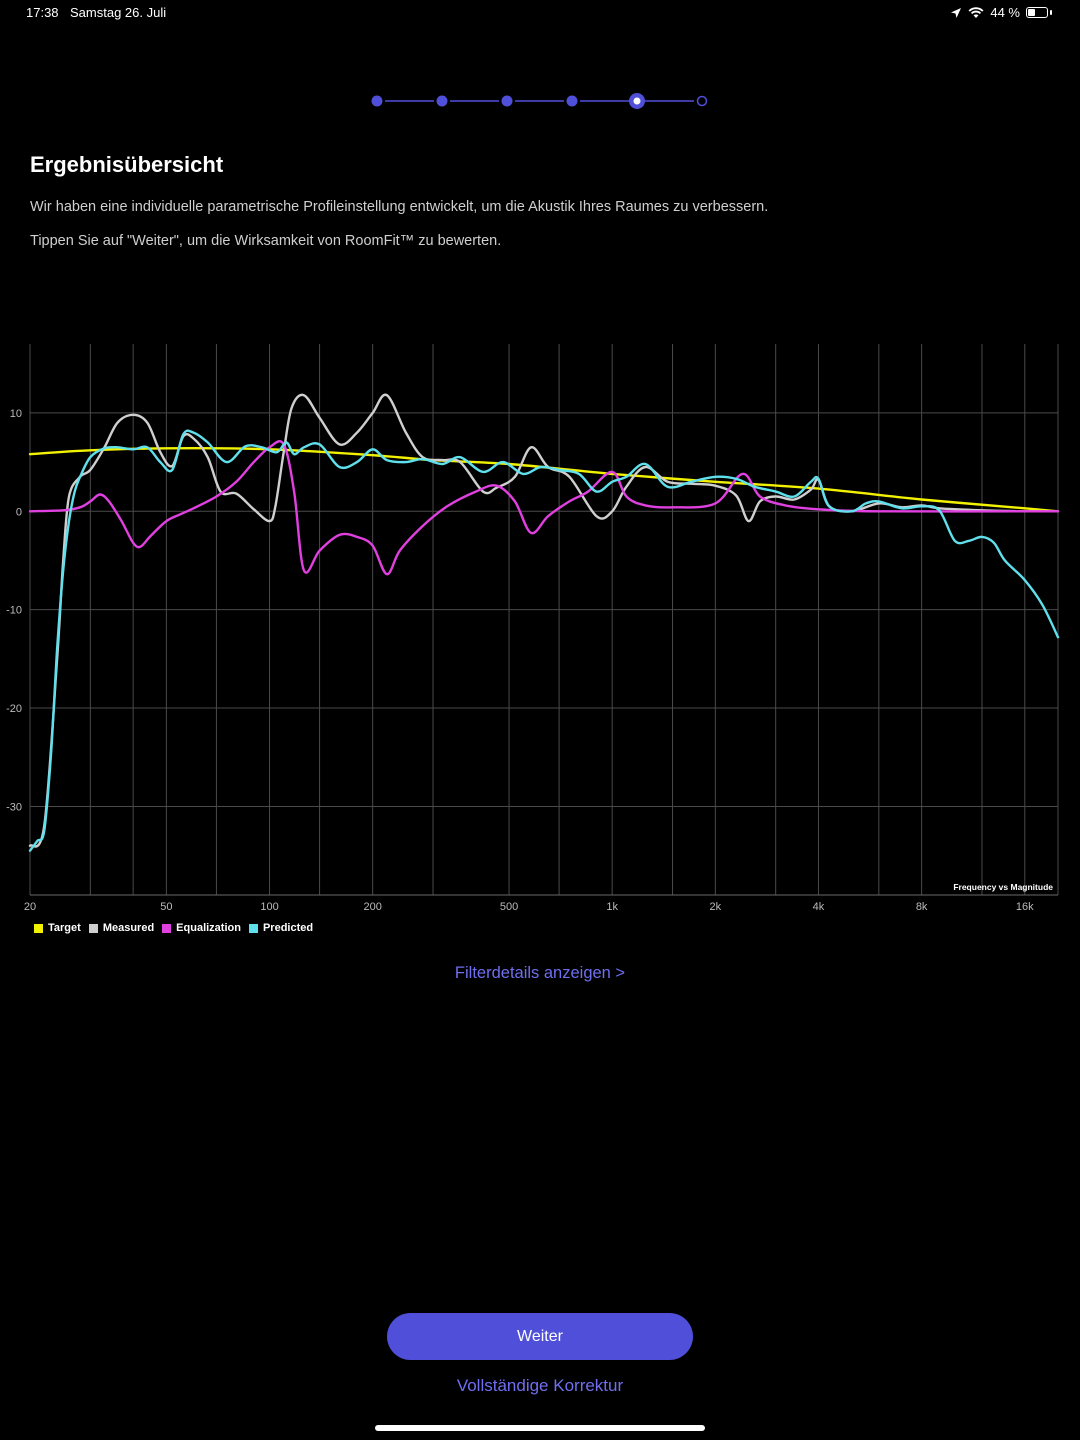 This screenshot has width=1080, height=1440. Describe the element at coordinates (42, 12) in the screenshot. I see `status-time: 17:38` at that location.